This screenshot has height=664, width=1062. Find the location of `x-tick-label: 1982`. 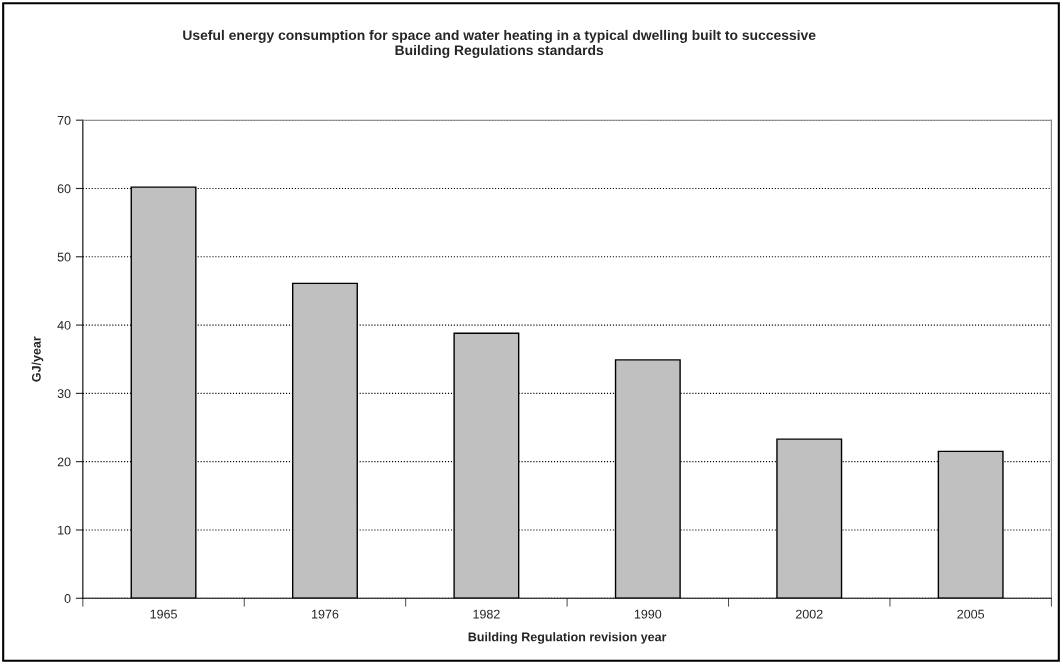

x-tick-label: 1982 is located at coordinates (486, 614).